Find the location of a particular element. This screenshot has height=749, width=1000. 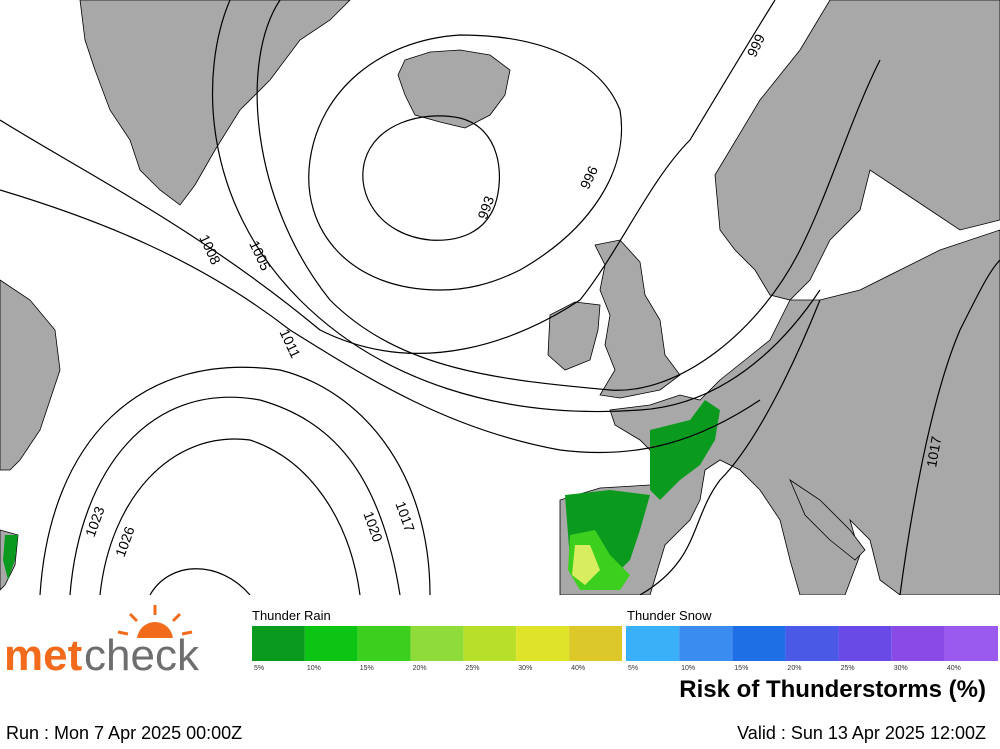

legend-title: Thunder Rain is located at coordinates (291, 615).